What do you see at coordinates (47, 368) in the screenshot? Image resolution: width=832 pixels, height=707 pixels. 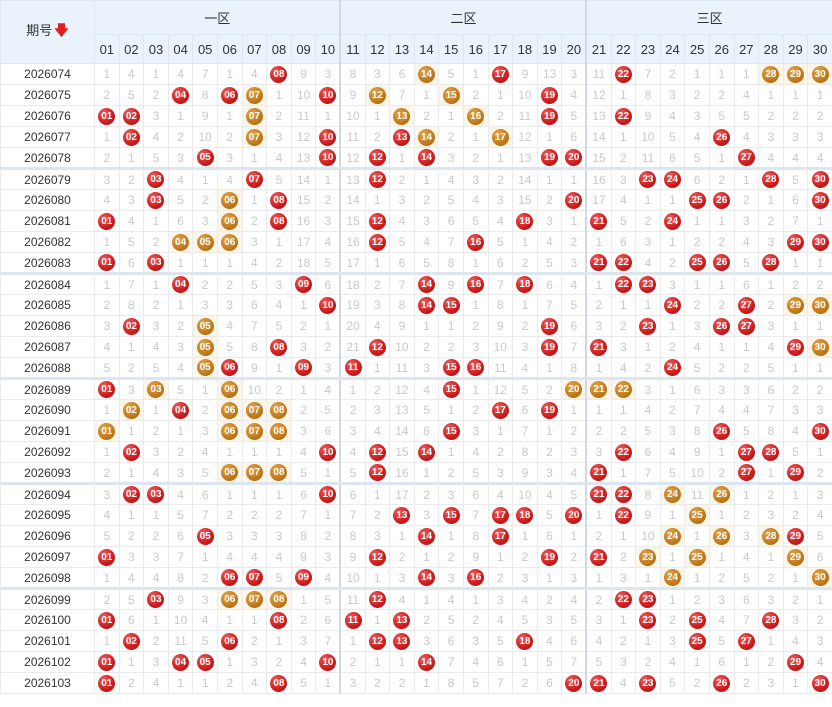 I see `period-cell: 2026088` at bounding box center [47, 368].